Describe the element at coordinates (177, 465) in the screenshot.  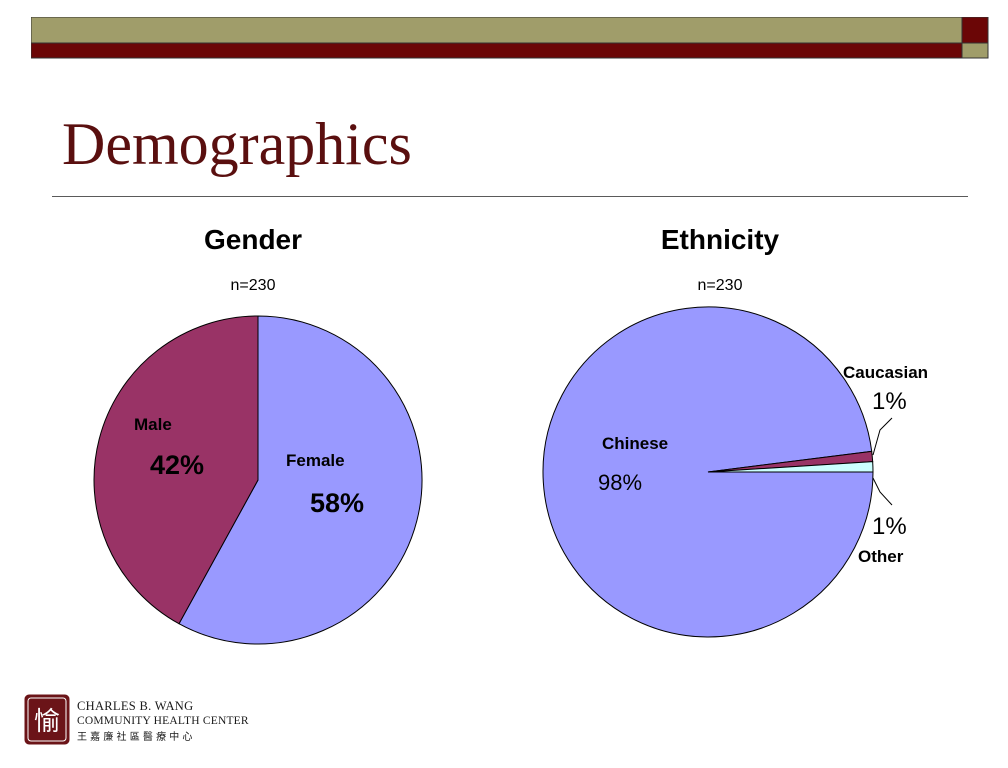
I see `pie-value-male: 42%` at that location.